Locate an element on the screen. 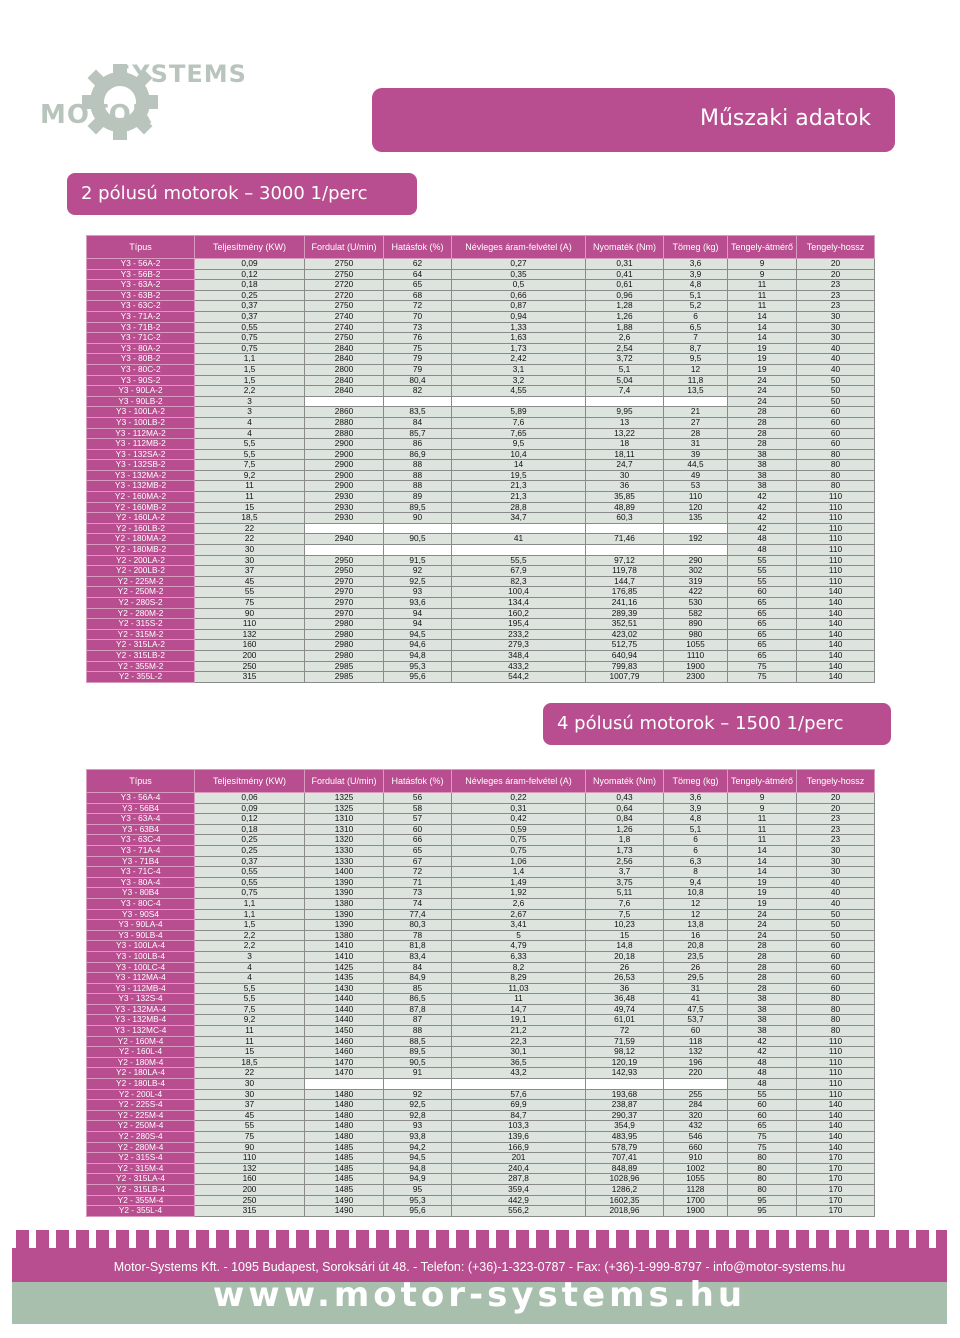 The height and width of the screenshot is (1338, 960). table-cell: 1,26 is located at coordinates (624, 316).